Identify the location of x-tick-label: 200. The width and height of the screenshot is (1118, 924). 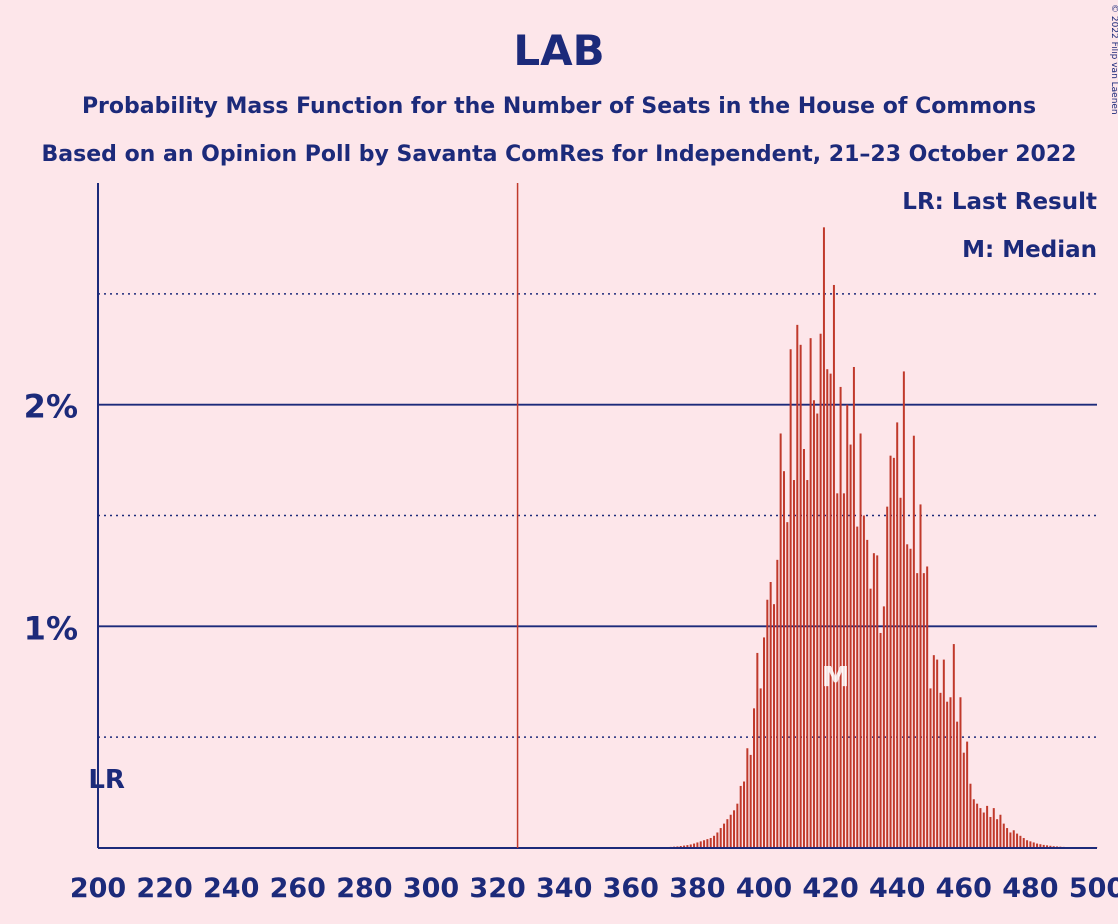
(98, 888).